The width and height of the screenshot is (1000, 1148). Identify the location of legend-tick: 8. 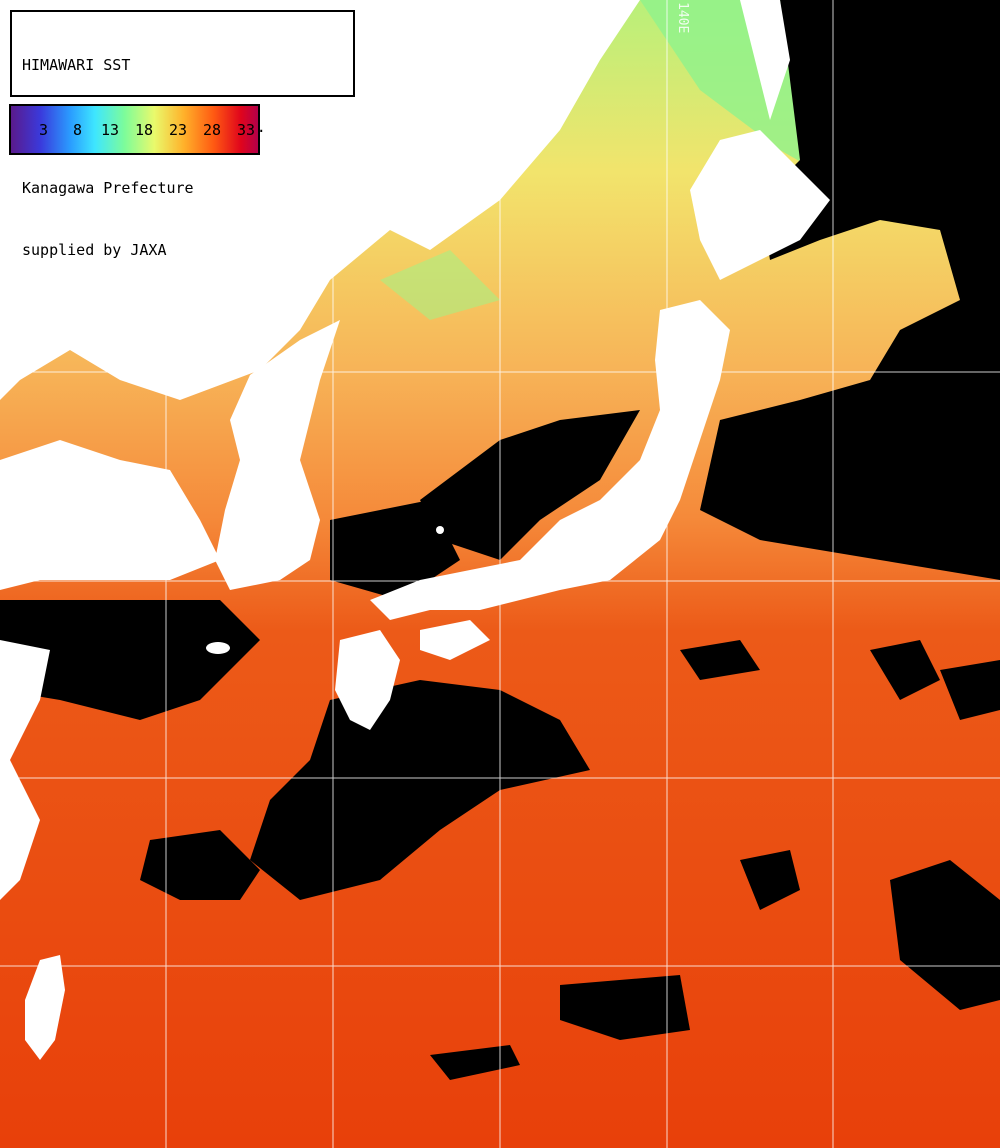
(78, 130).